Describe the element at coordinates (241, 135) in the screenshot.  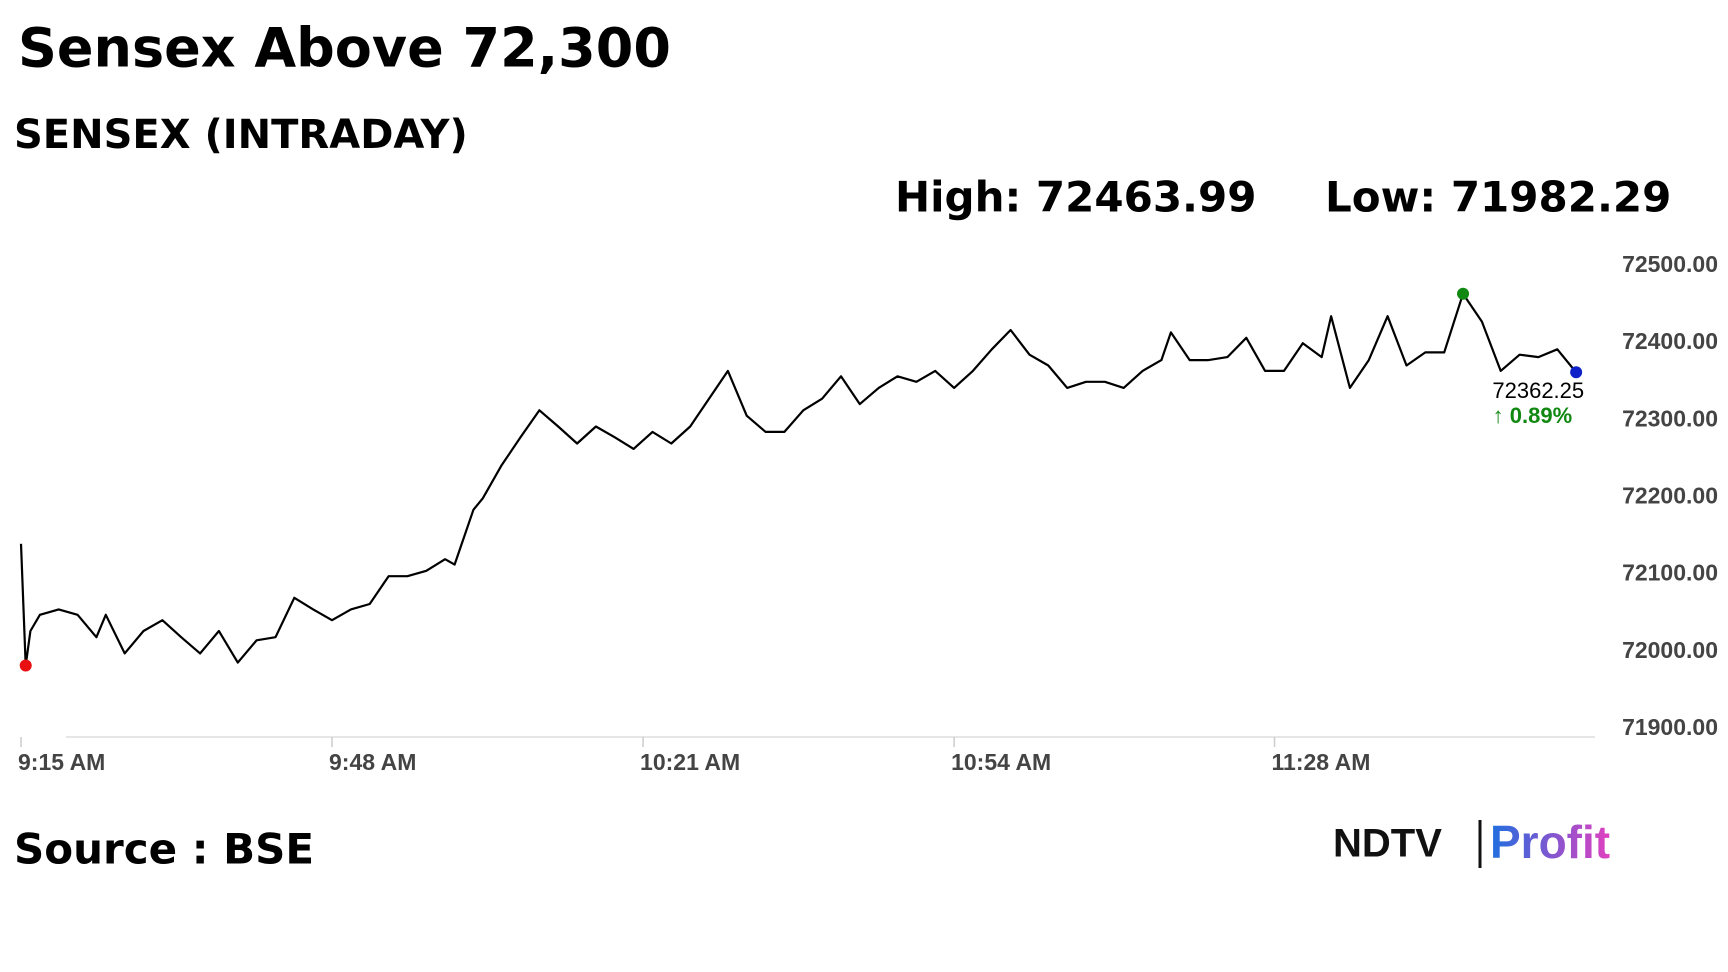
I see `chart-subtitle: SENSEX (INTRADAY)` at that location.